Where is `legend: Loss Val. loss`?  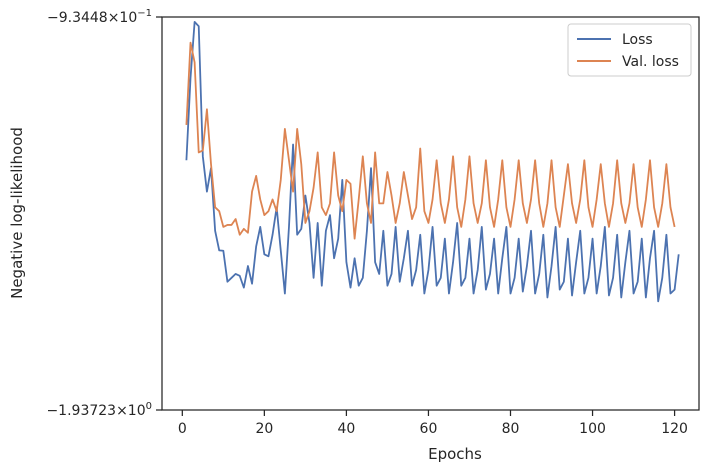
legend: Loss Val. loss is located at coordinates (629, 50).